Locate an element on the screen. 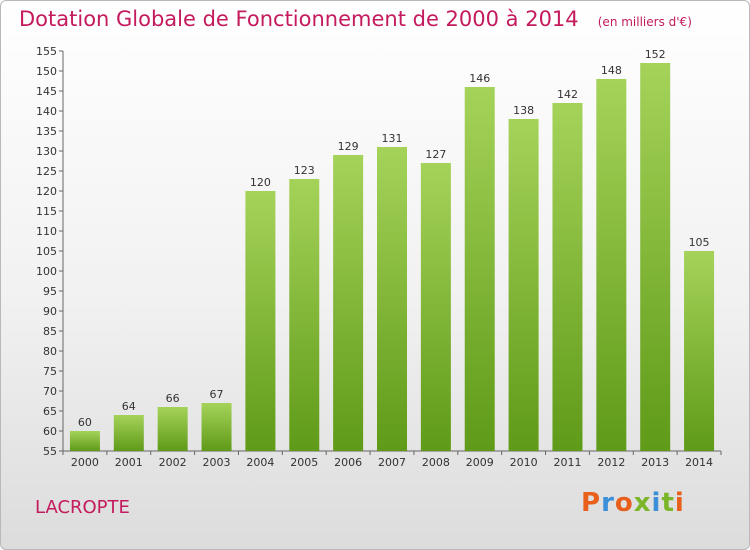 The image size is (750, 550). y-tick-label: 110 is located at coordinates (46, 231).